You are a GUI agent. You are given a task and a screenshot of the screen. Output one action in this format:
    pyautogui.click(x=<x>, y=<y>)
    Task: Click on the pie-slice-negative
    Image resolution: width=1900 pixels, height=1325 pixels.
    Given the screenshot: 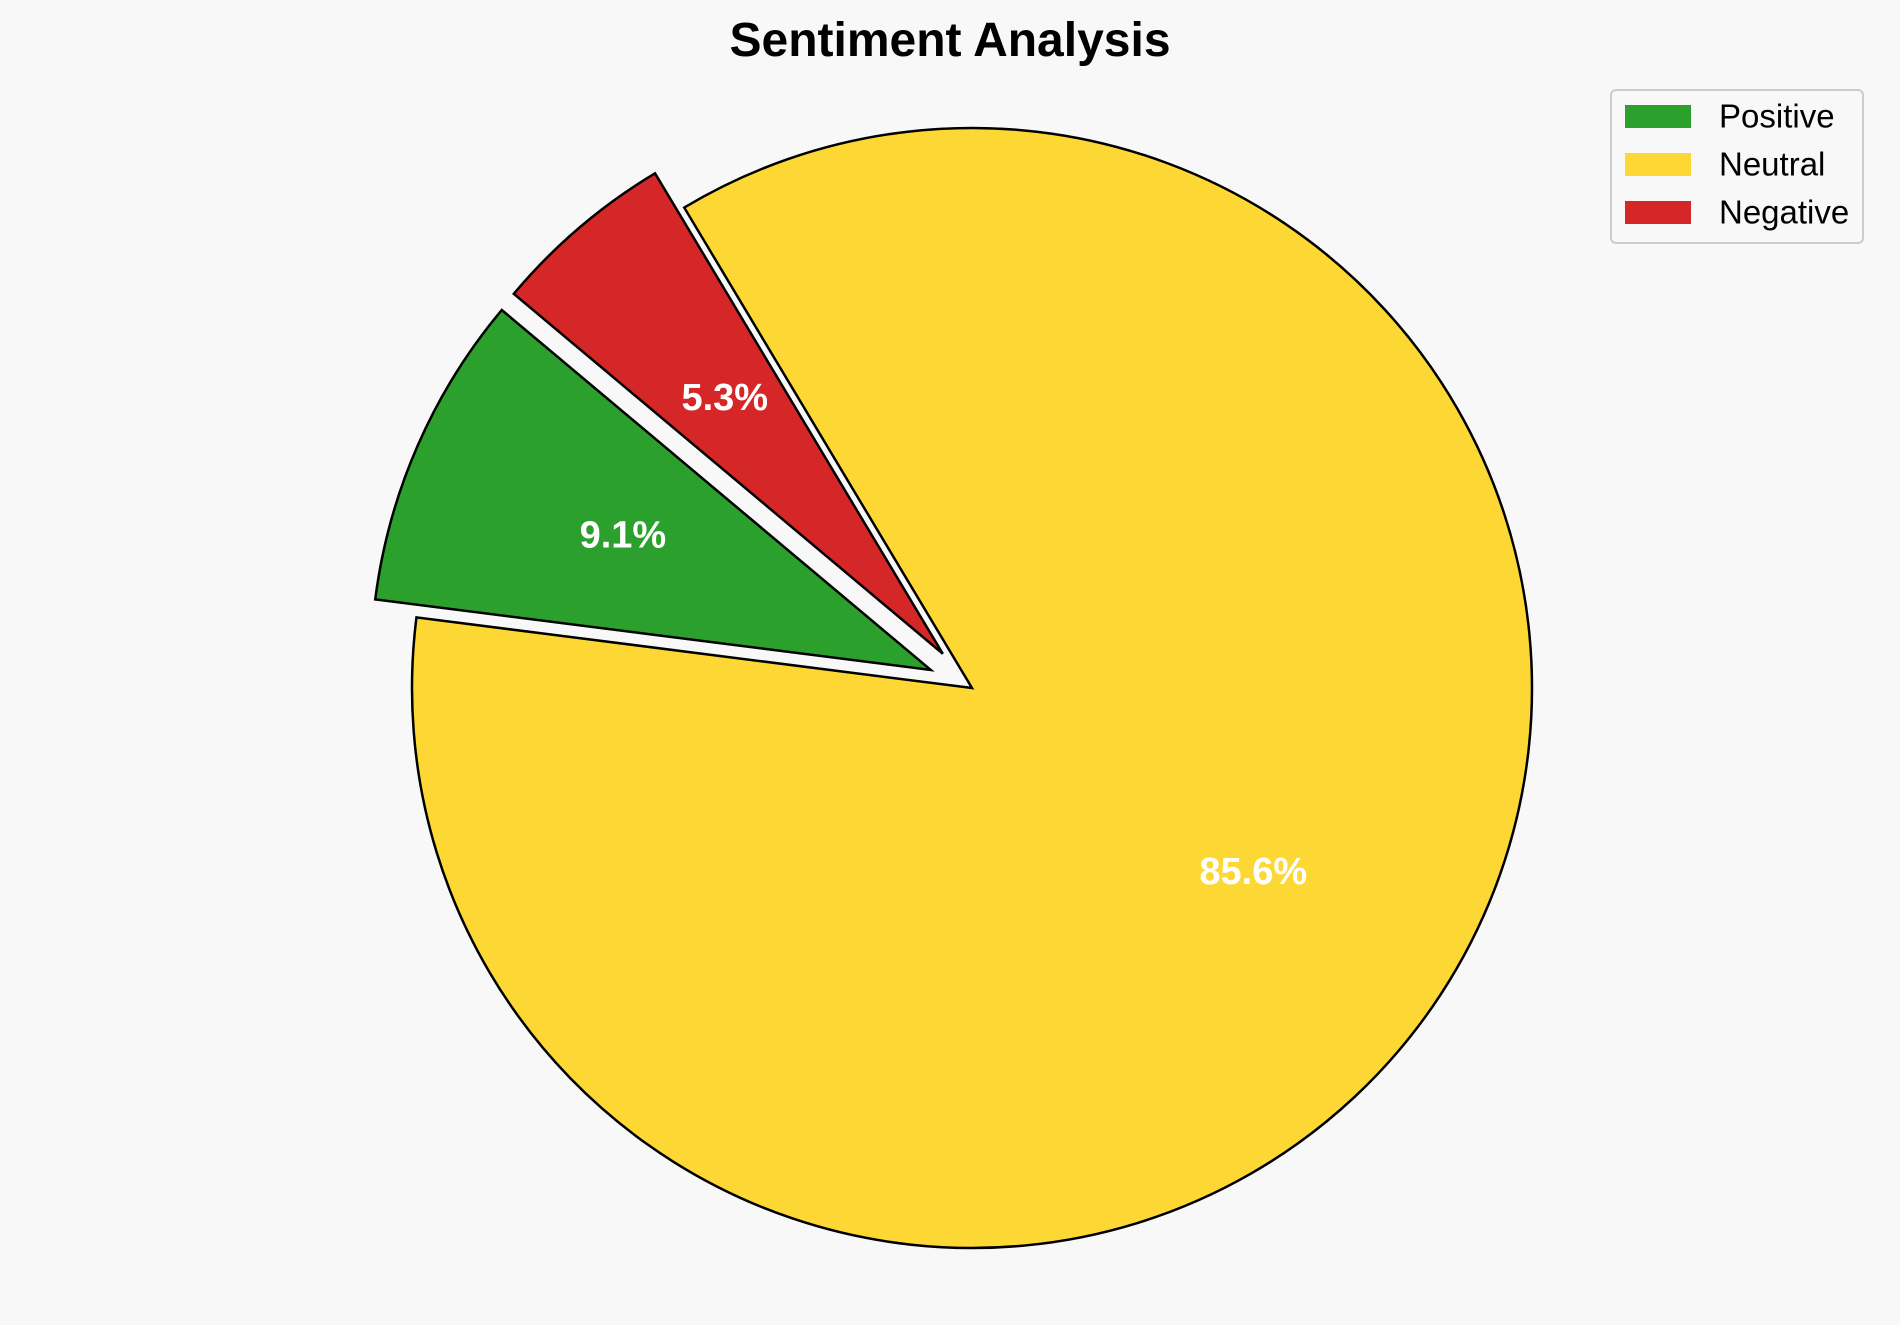 What is the action you would take?
    pyautogui.click(x=728, y=413)
    